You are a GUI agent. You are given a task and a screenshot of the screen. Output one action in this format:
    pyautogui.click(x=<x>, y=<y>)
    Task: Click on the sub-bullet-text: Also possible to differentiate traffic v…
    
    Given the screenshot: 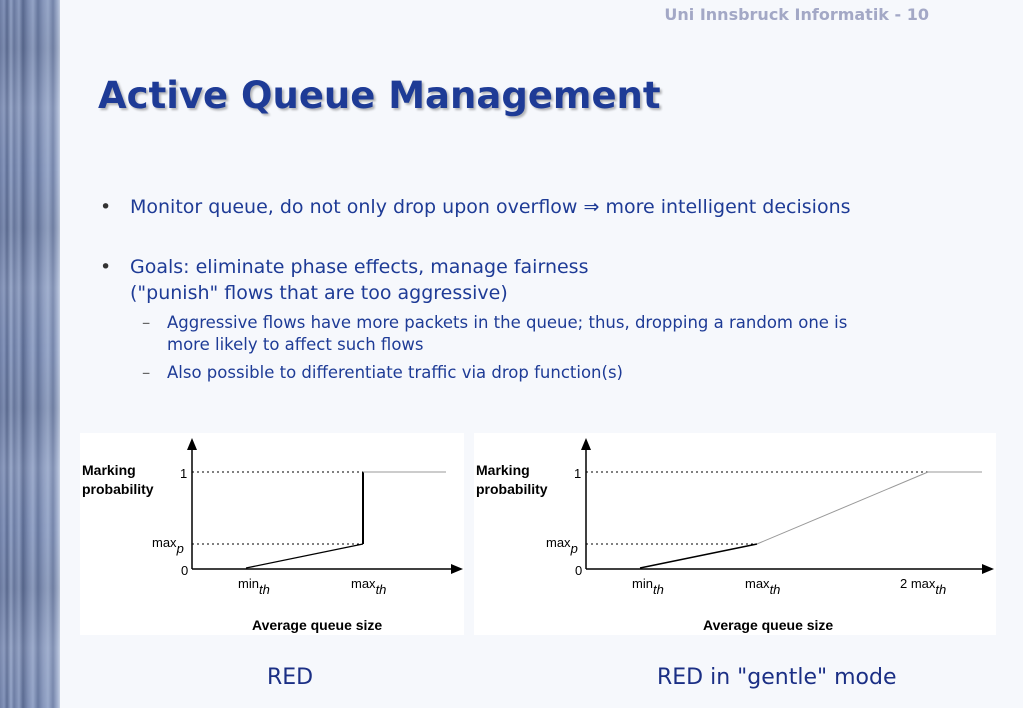 What is the action you would take?
    pyautogui.click(x=395, y=373)
    